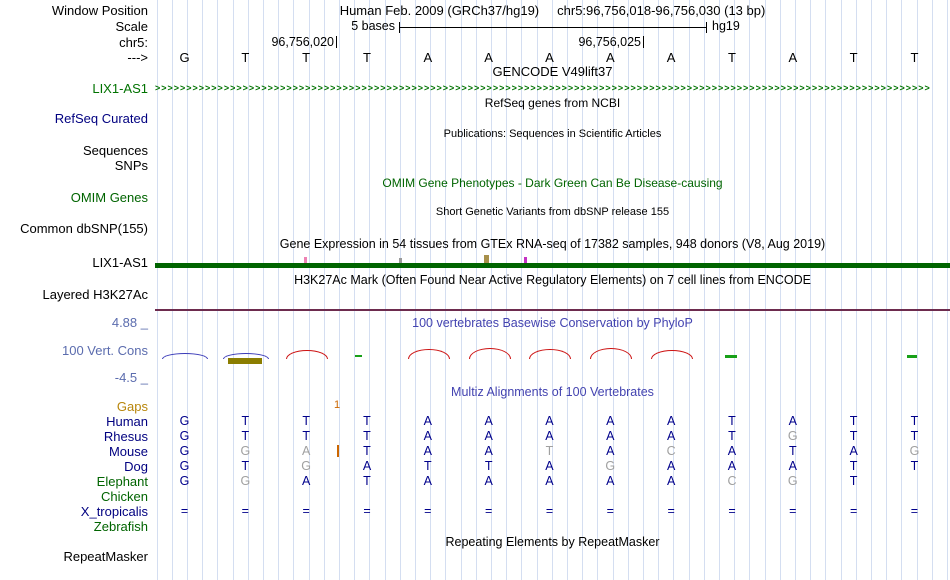  Describe the element at coordinates (114, 511) in the screenshot. I see `species-label-x_tropicalis: X_tropicalis` at that location.